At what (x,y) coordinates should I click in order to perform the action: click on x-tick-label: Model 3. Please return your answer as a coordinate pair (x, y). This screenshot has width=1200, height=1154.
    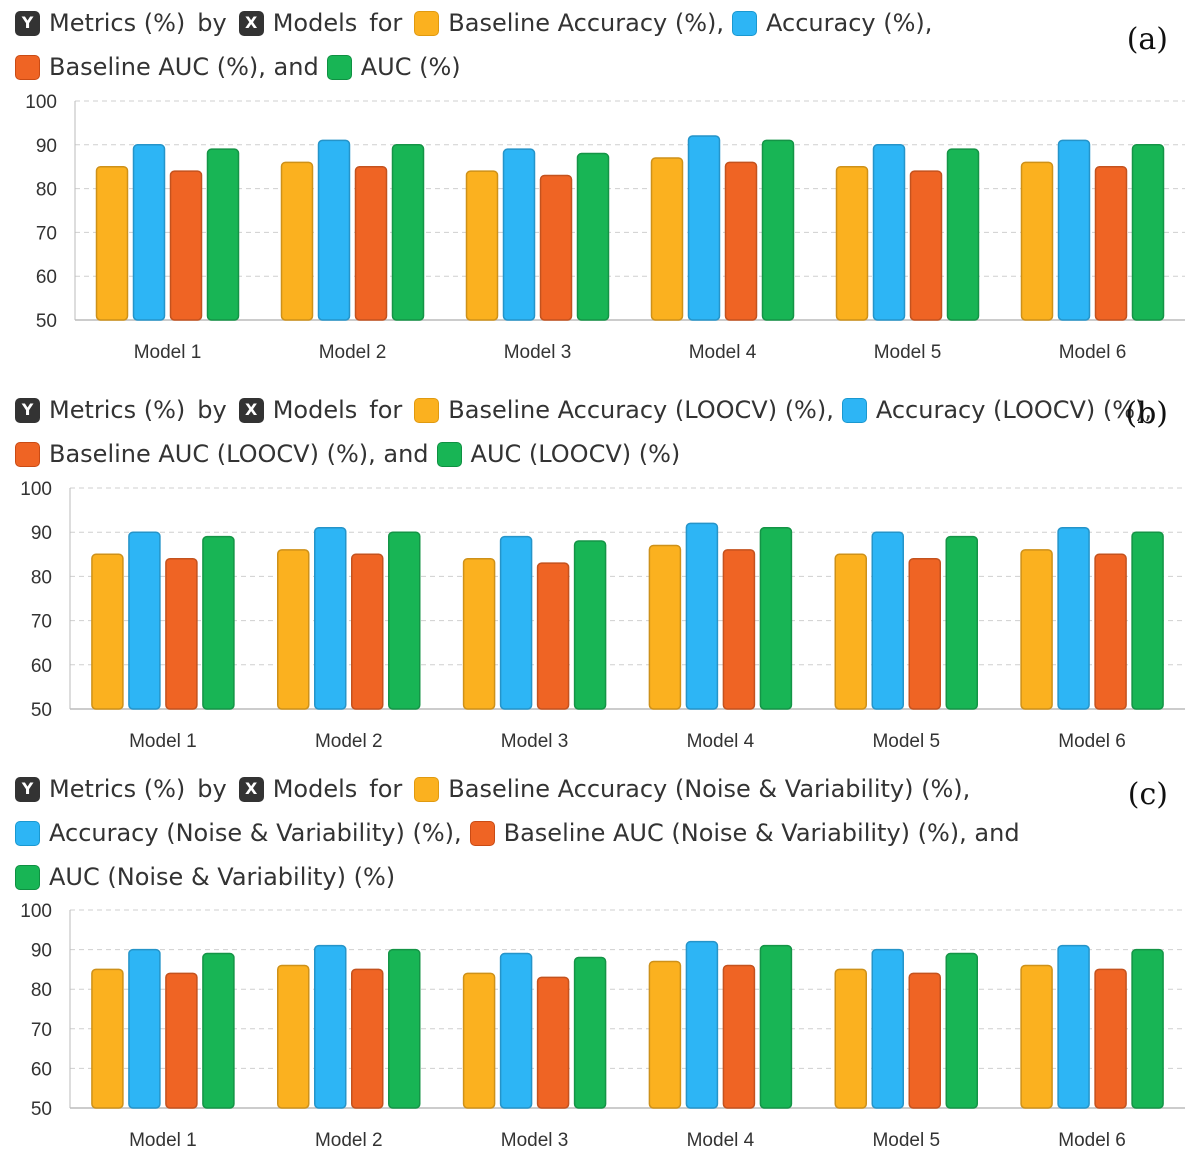
    Looking at the image, I should click on (538, 352).